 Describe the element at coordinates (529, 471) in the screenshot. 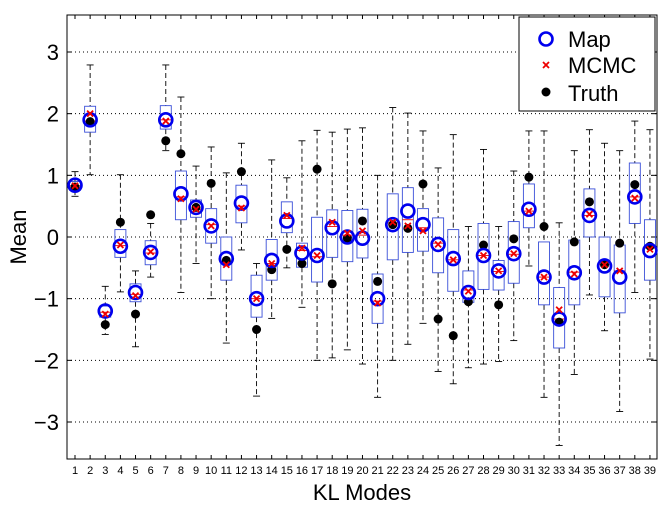

I see `x-tick-label: 31` at that location.